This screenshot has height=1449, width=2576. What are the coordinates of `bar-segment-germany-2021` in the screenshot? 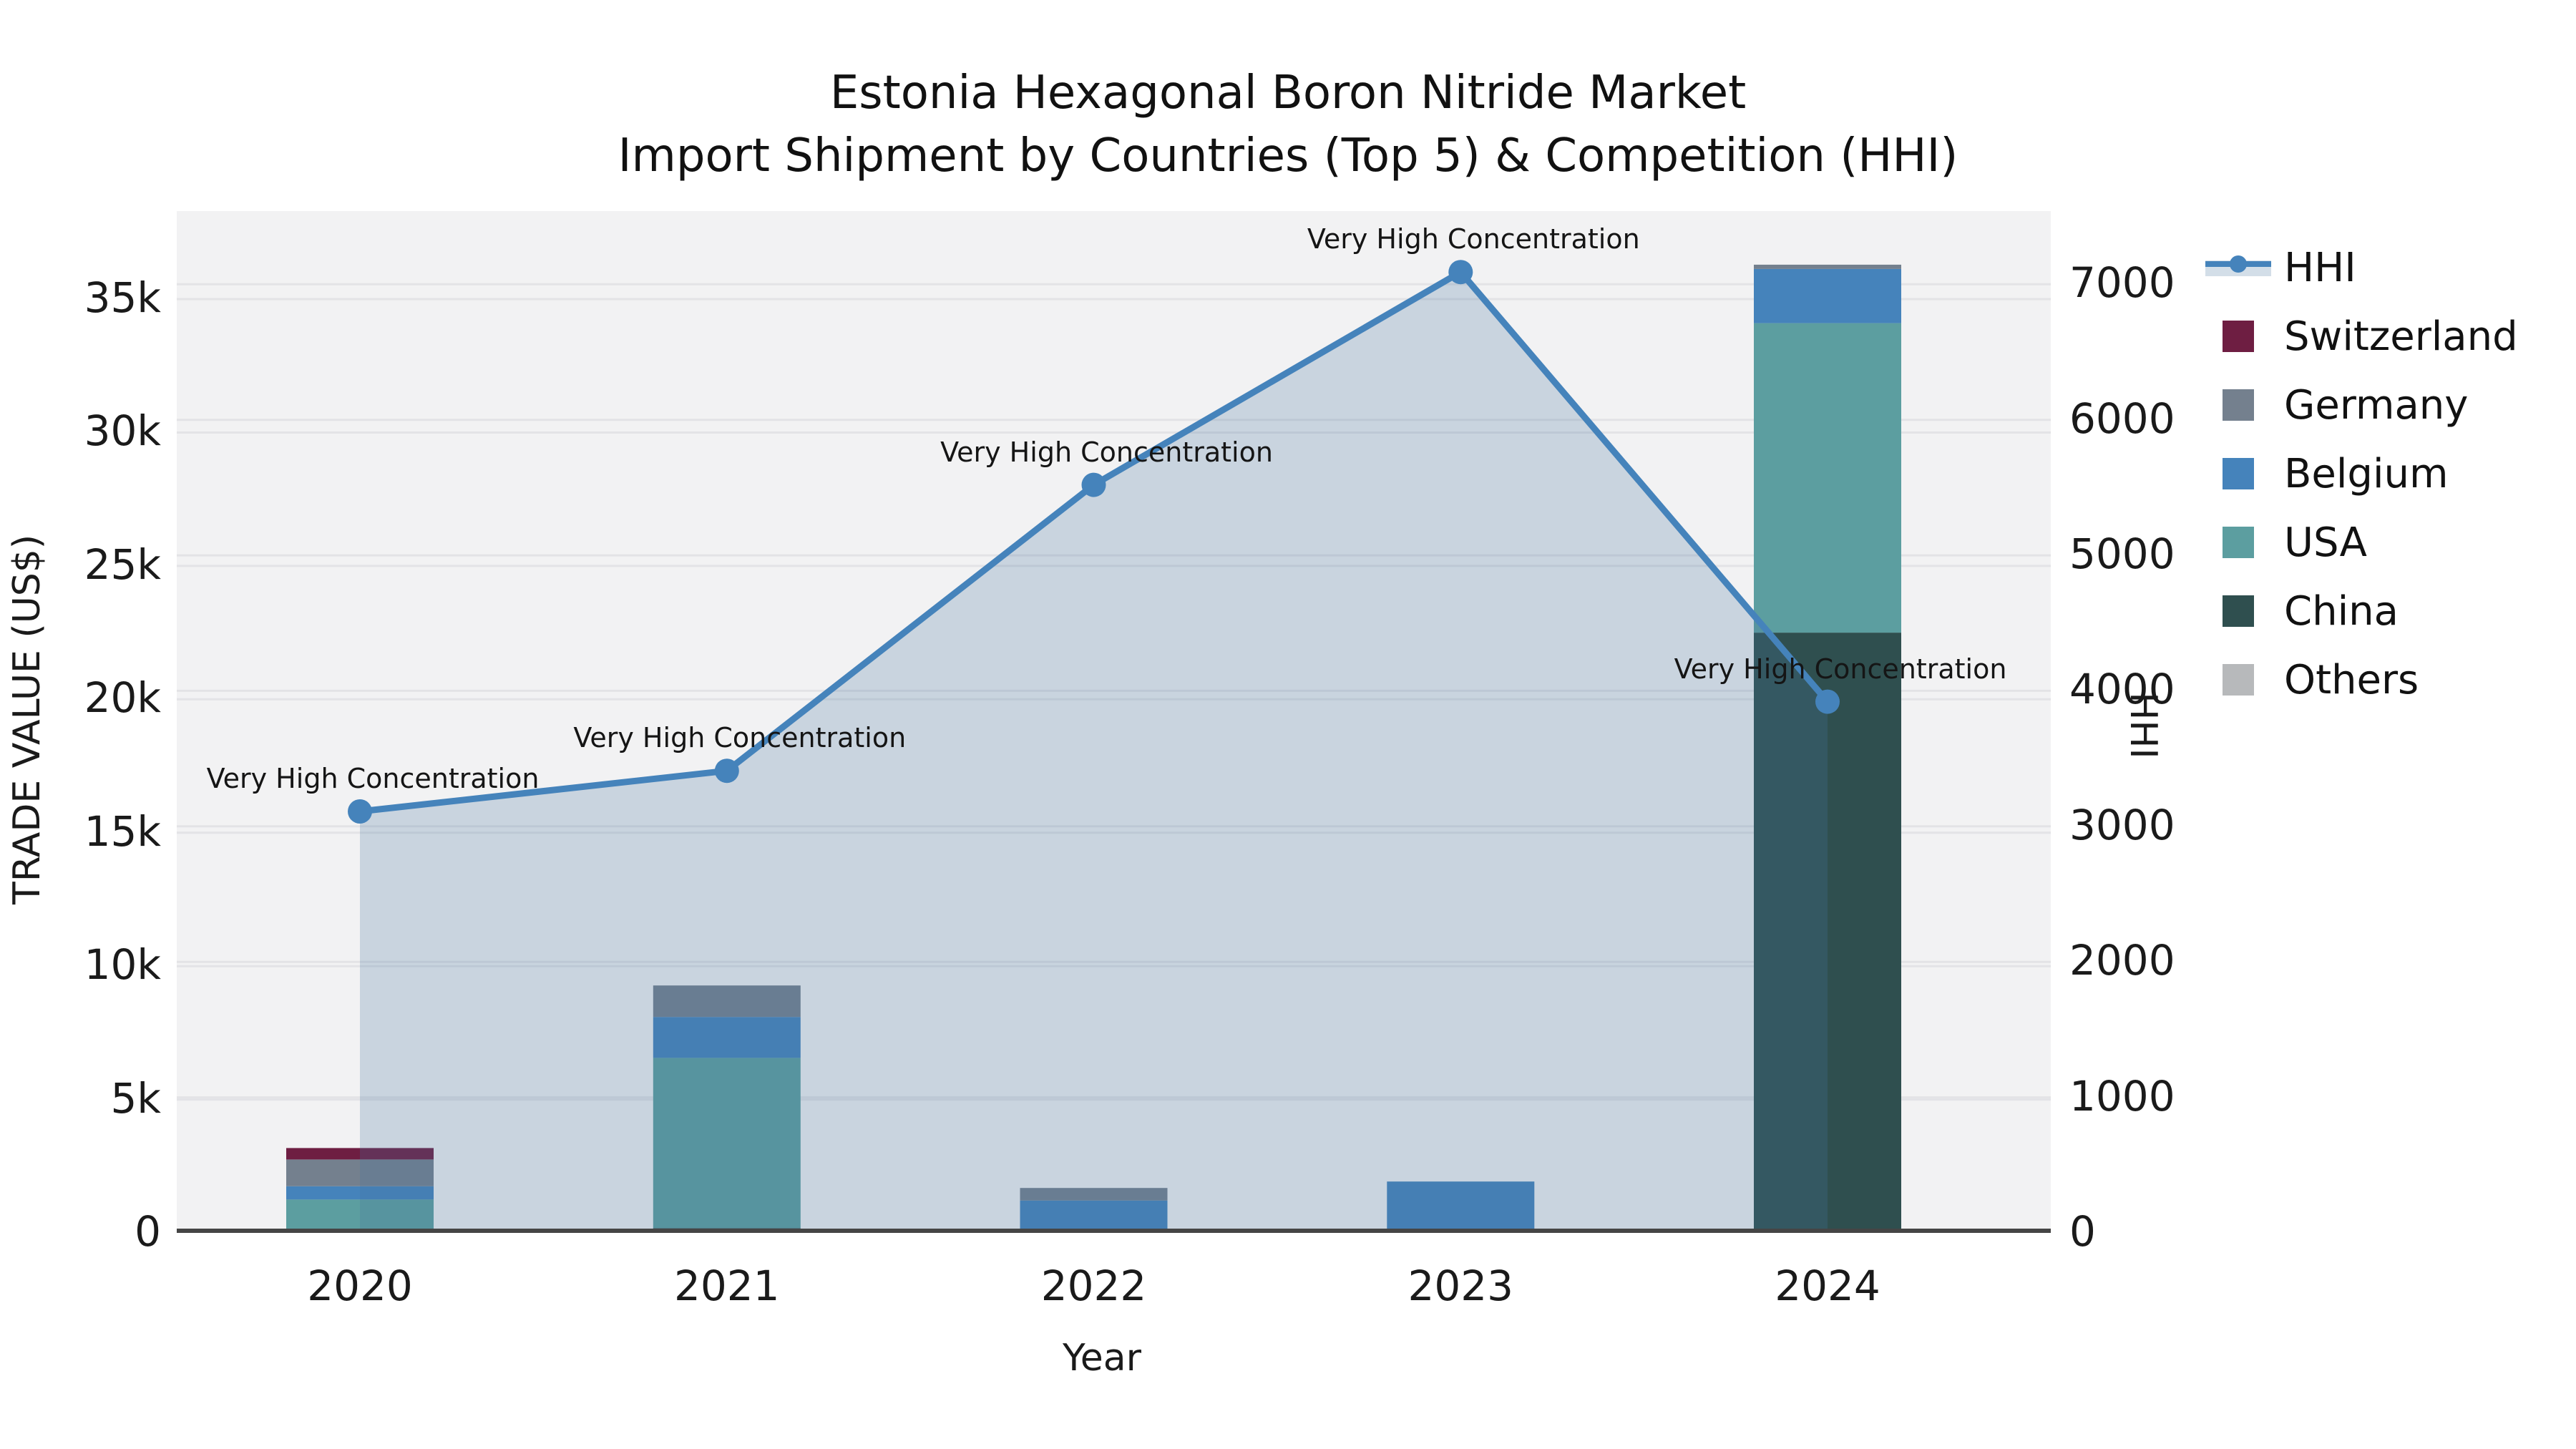 It's located at (727, 1001).